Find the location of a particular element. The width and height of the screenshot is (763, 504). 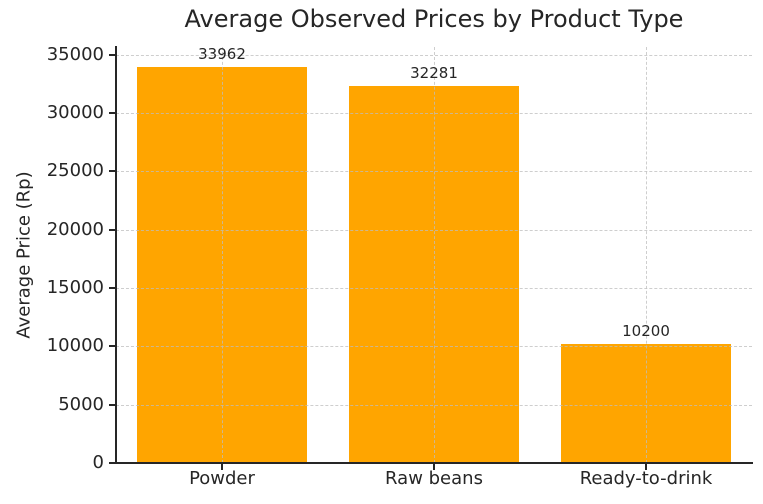

y-tick-label: 0 is located at coordinates (98, 462).